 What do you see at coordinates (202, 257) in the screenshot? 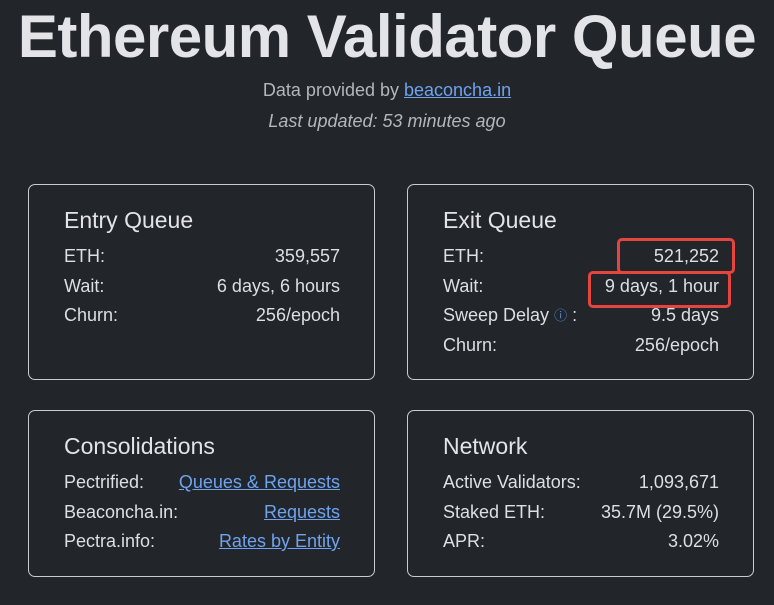
I see `entry-eth-row: ETH: 359,557` at bounding box center [202, 257].